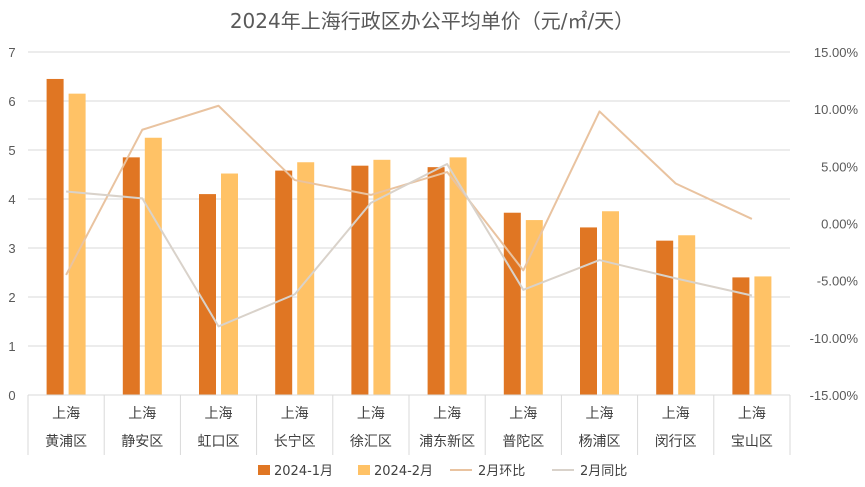 Image resolution: width=865 pixels, height=487 pixels. What do you see at coordinates (66, 441) in the screenshot?
I see `category-label: 黄浦区` at bounding box center [66, 441].